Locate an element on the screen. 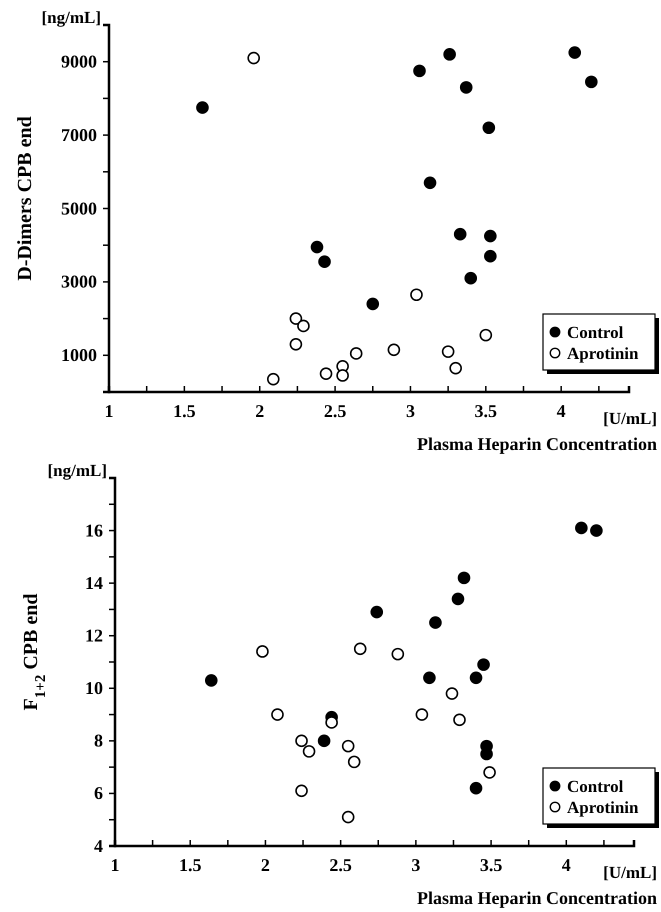  y-tick-label: 4 is located at coordinates (98, 846).